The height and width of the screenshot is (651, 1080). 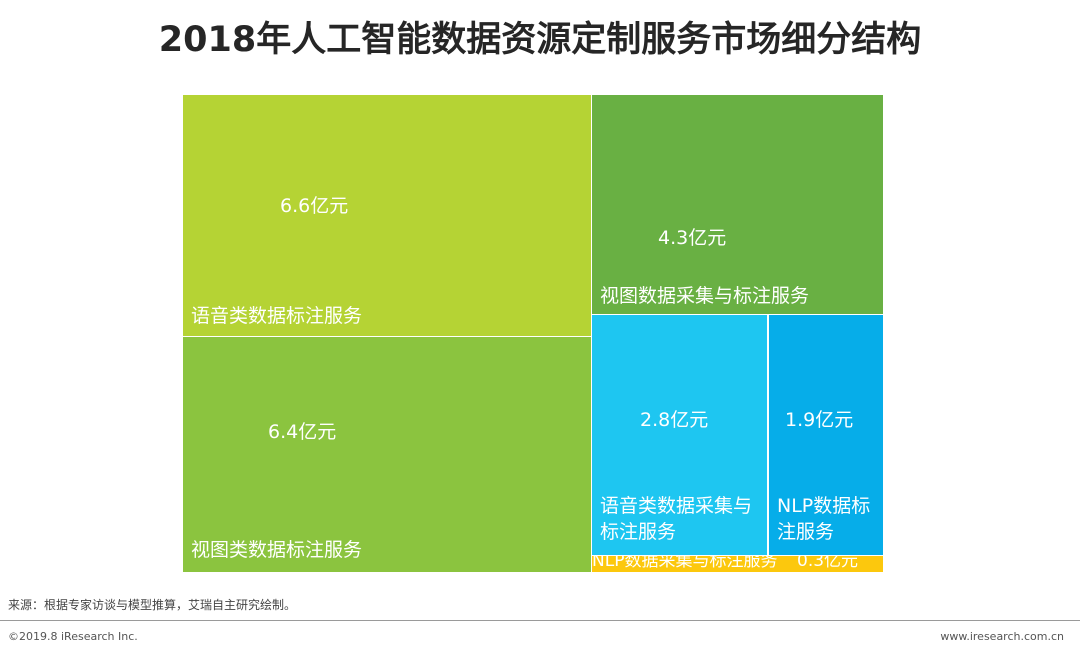 What do you see at coordinates (692, 238) in the screenshot?
I see `tile-value-label: 4.3亿元` at bounding box center [692, 238].